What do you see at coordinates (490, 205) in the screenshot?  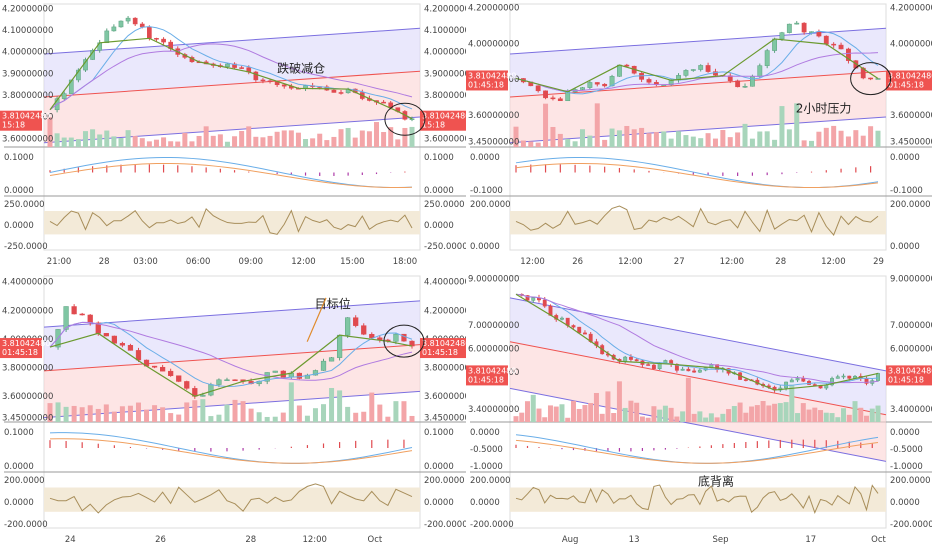 I see `cci-tick-left: 200.0000` at bounding box center [490, 205].